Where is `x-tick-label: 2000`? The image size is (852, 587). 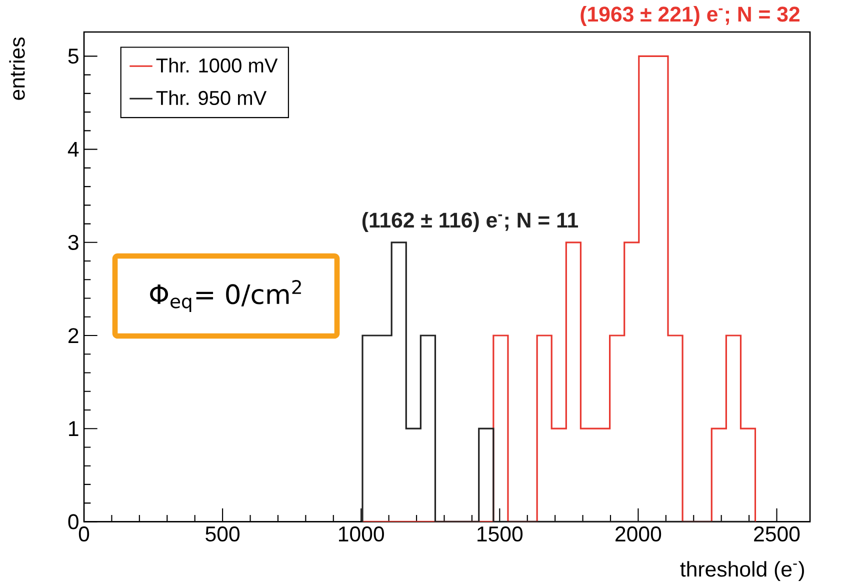 x-tick-label: 2000 is located at coordinates (639, 534).